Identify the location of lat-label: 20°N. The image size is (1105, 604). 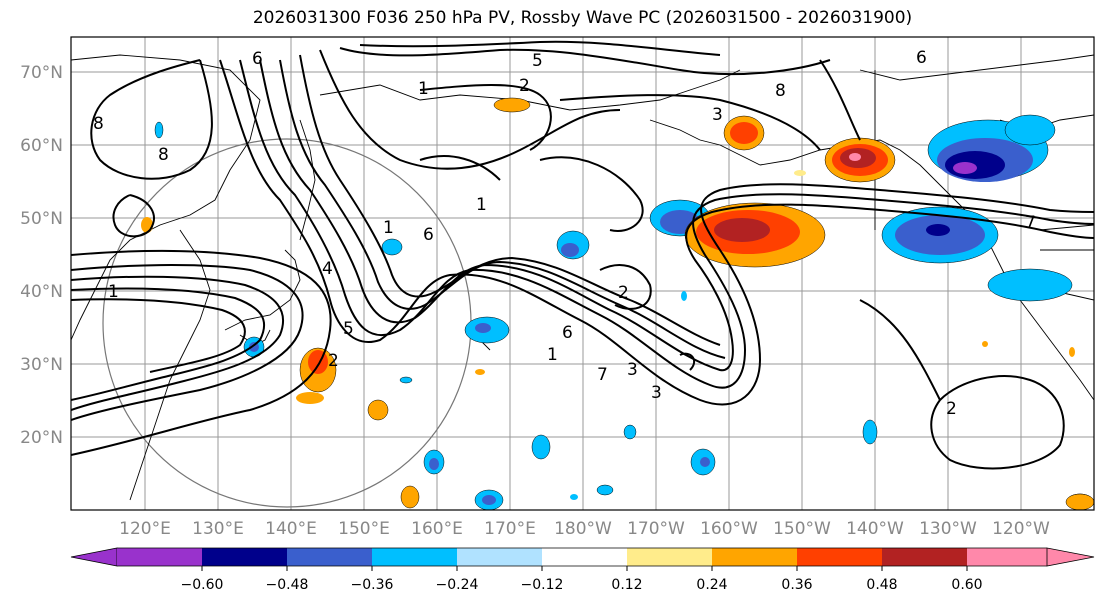
(41, 438).